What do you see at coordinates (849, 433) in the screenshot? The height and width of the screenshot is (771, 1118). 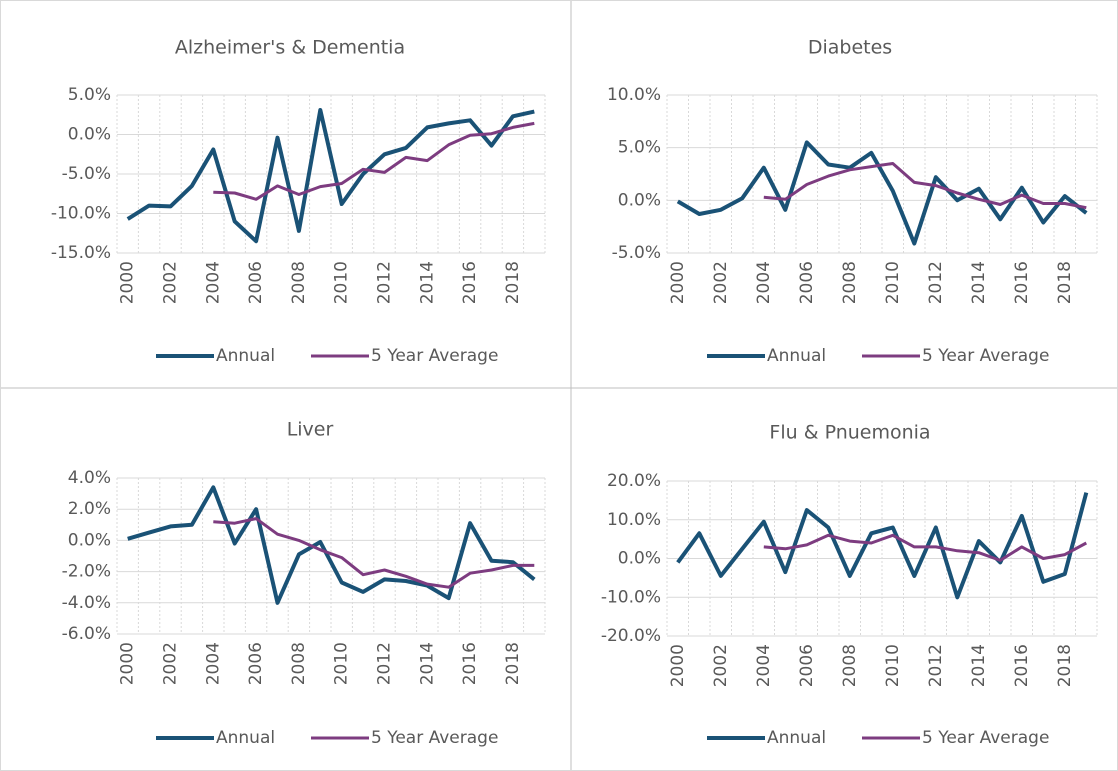 I see `chart-title: Flu & Pnuemonia` at bounding box center [849, 433].